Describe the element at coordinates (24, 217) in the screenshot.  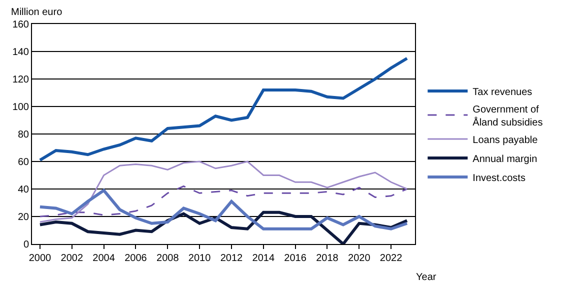
I see `y-tick-label: 20` at that location.